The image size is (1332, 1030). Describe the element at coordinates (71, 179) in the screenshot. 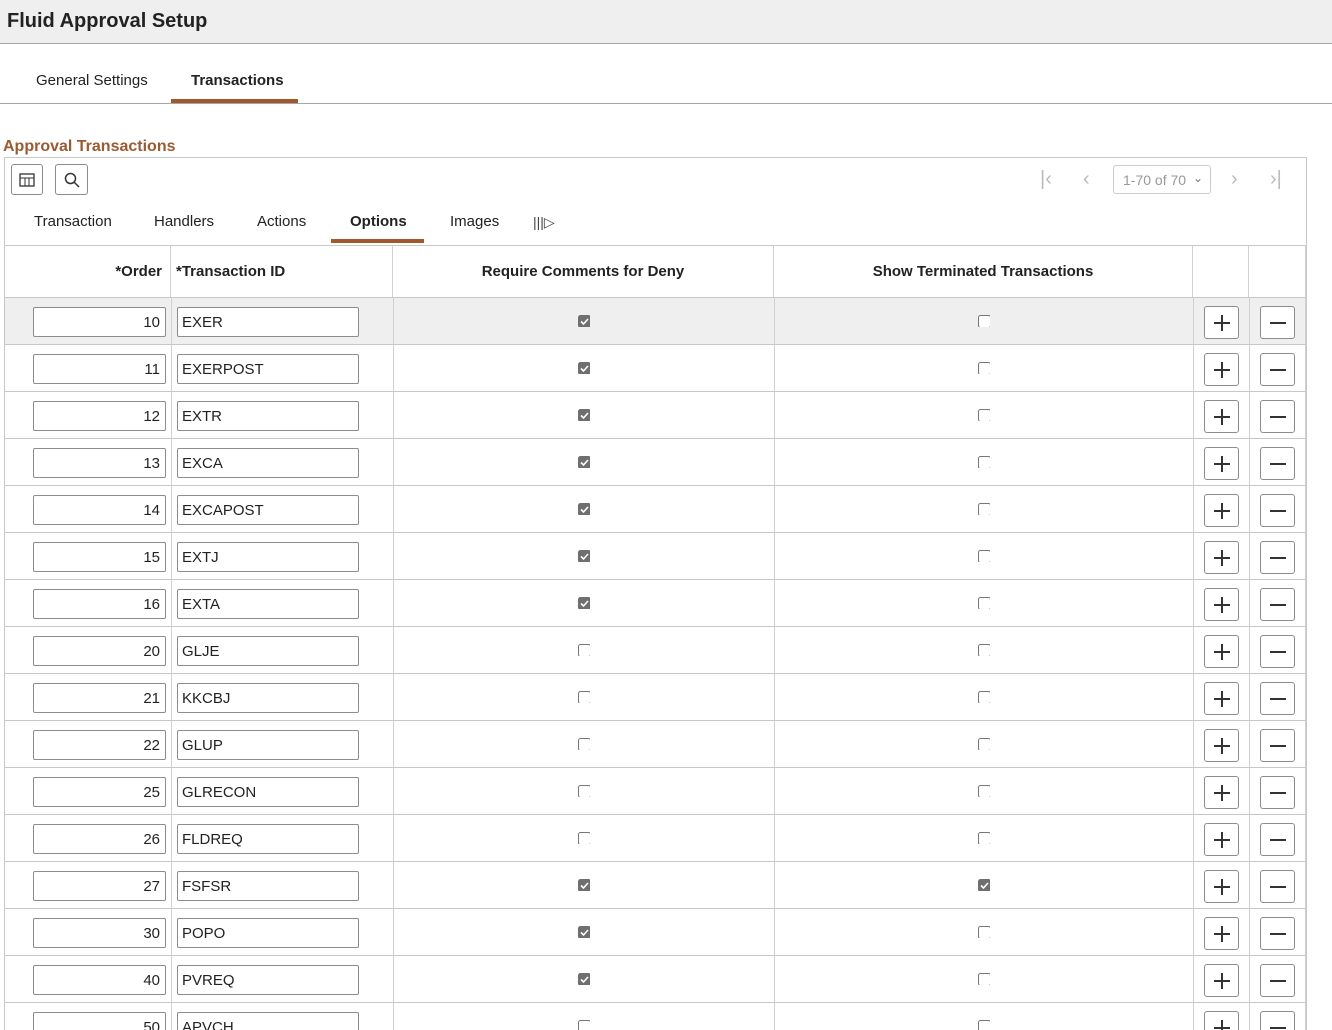

I see `search-button` at that location.